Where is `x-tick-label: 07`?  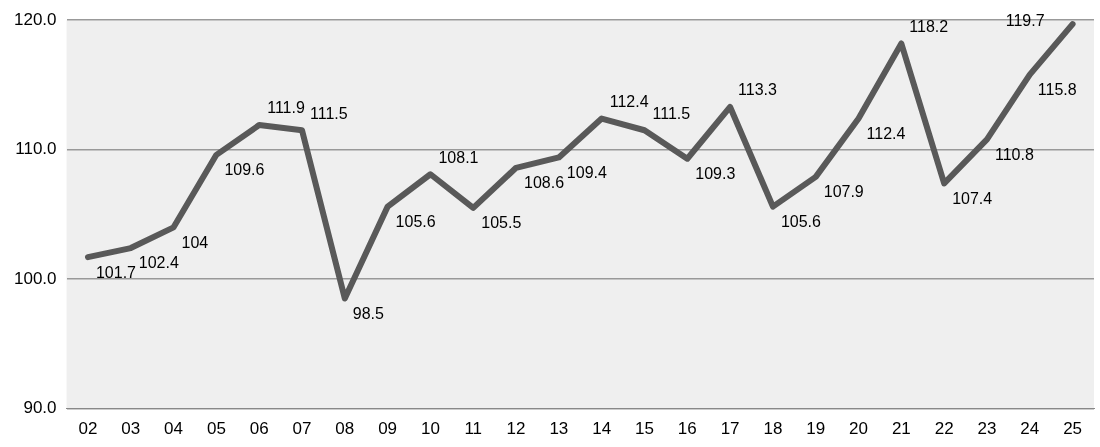 x-tick-label: 07 is located at coordinates (302, 429).